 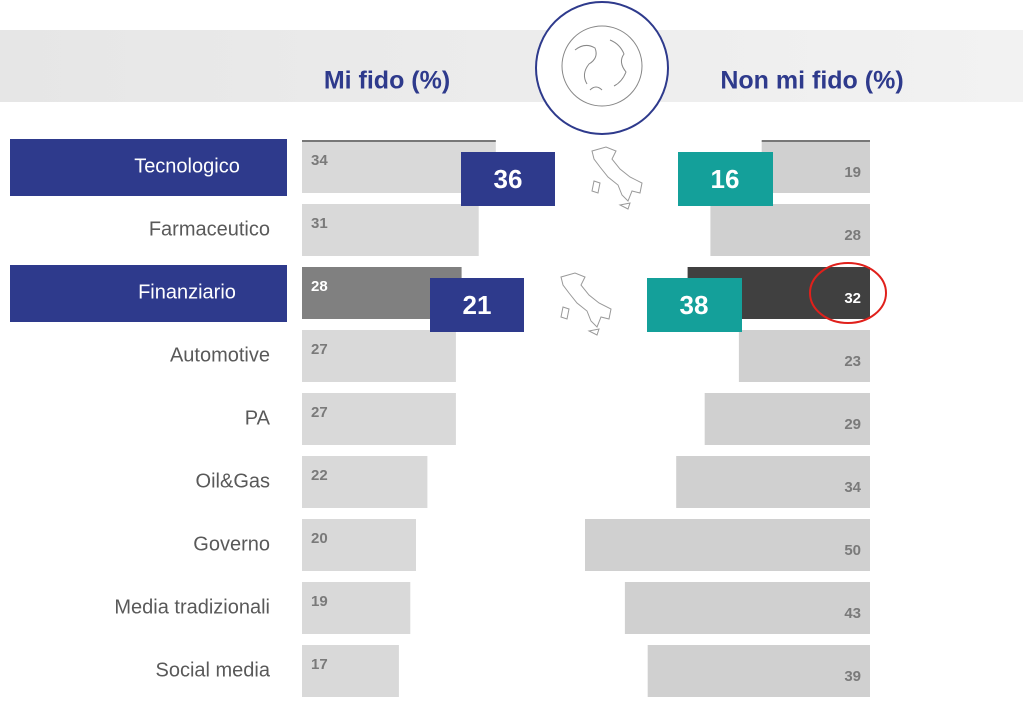 What do you see at coordinates (192, 607) in the screenshot?
I see `category-label: Media tradizionali` at bounding box center [192, 607].